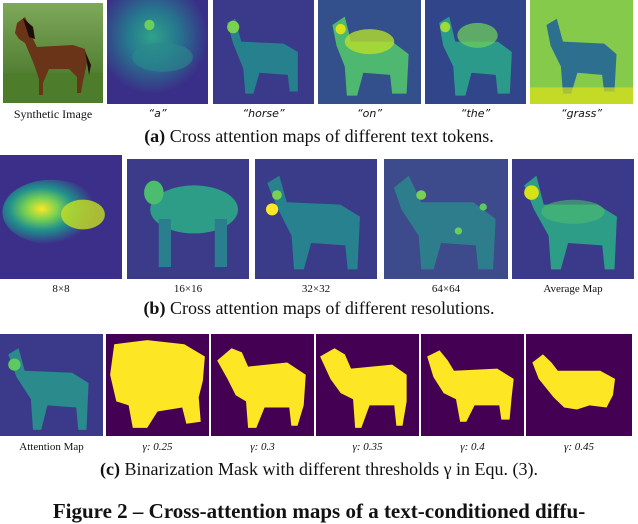  What do you see at coordinates (262, 447) in the screenshot?
I see `label-gamma-0-3: γ: 0.3` at bounding box center [262, 447].